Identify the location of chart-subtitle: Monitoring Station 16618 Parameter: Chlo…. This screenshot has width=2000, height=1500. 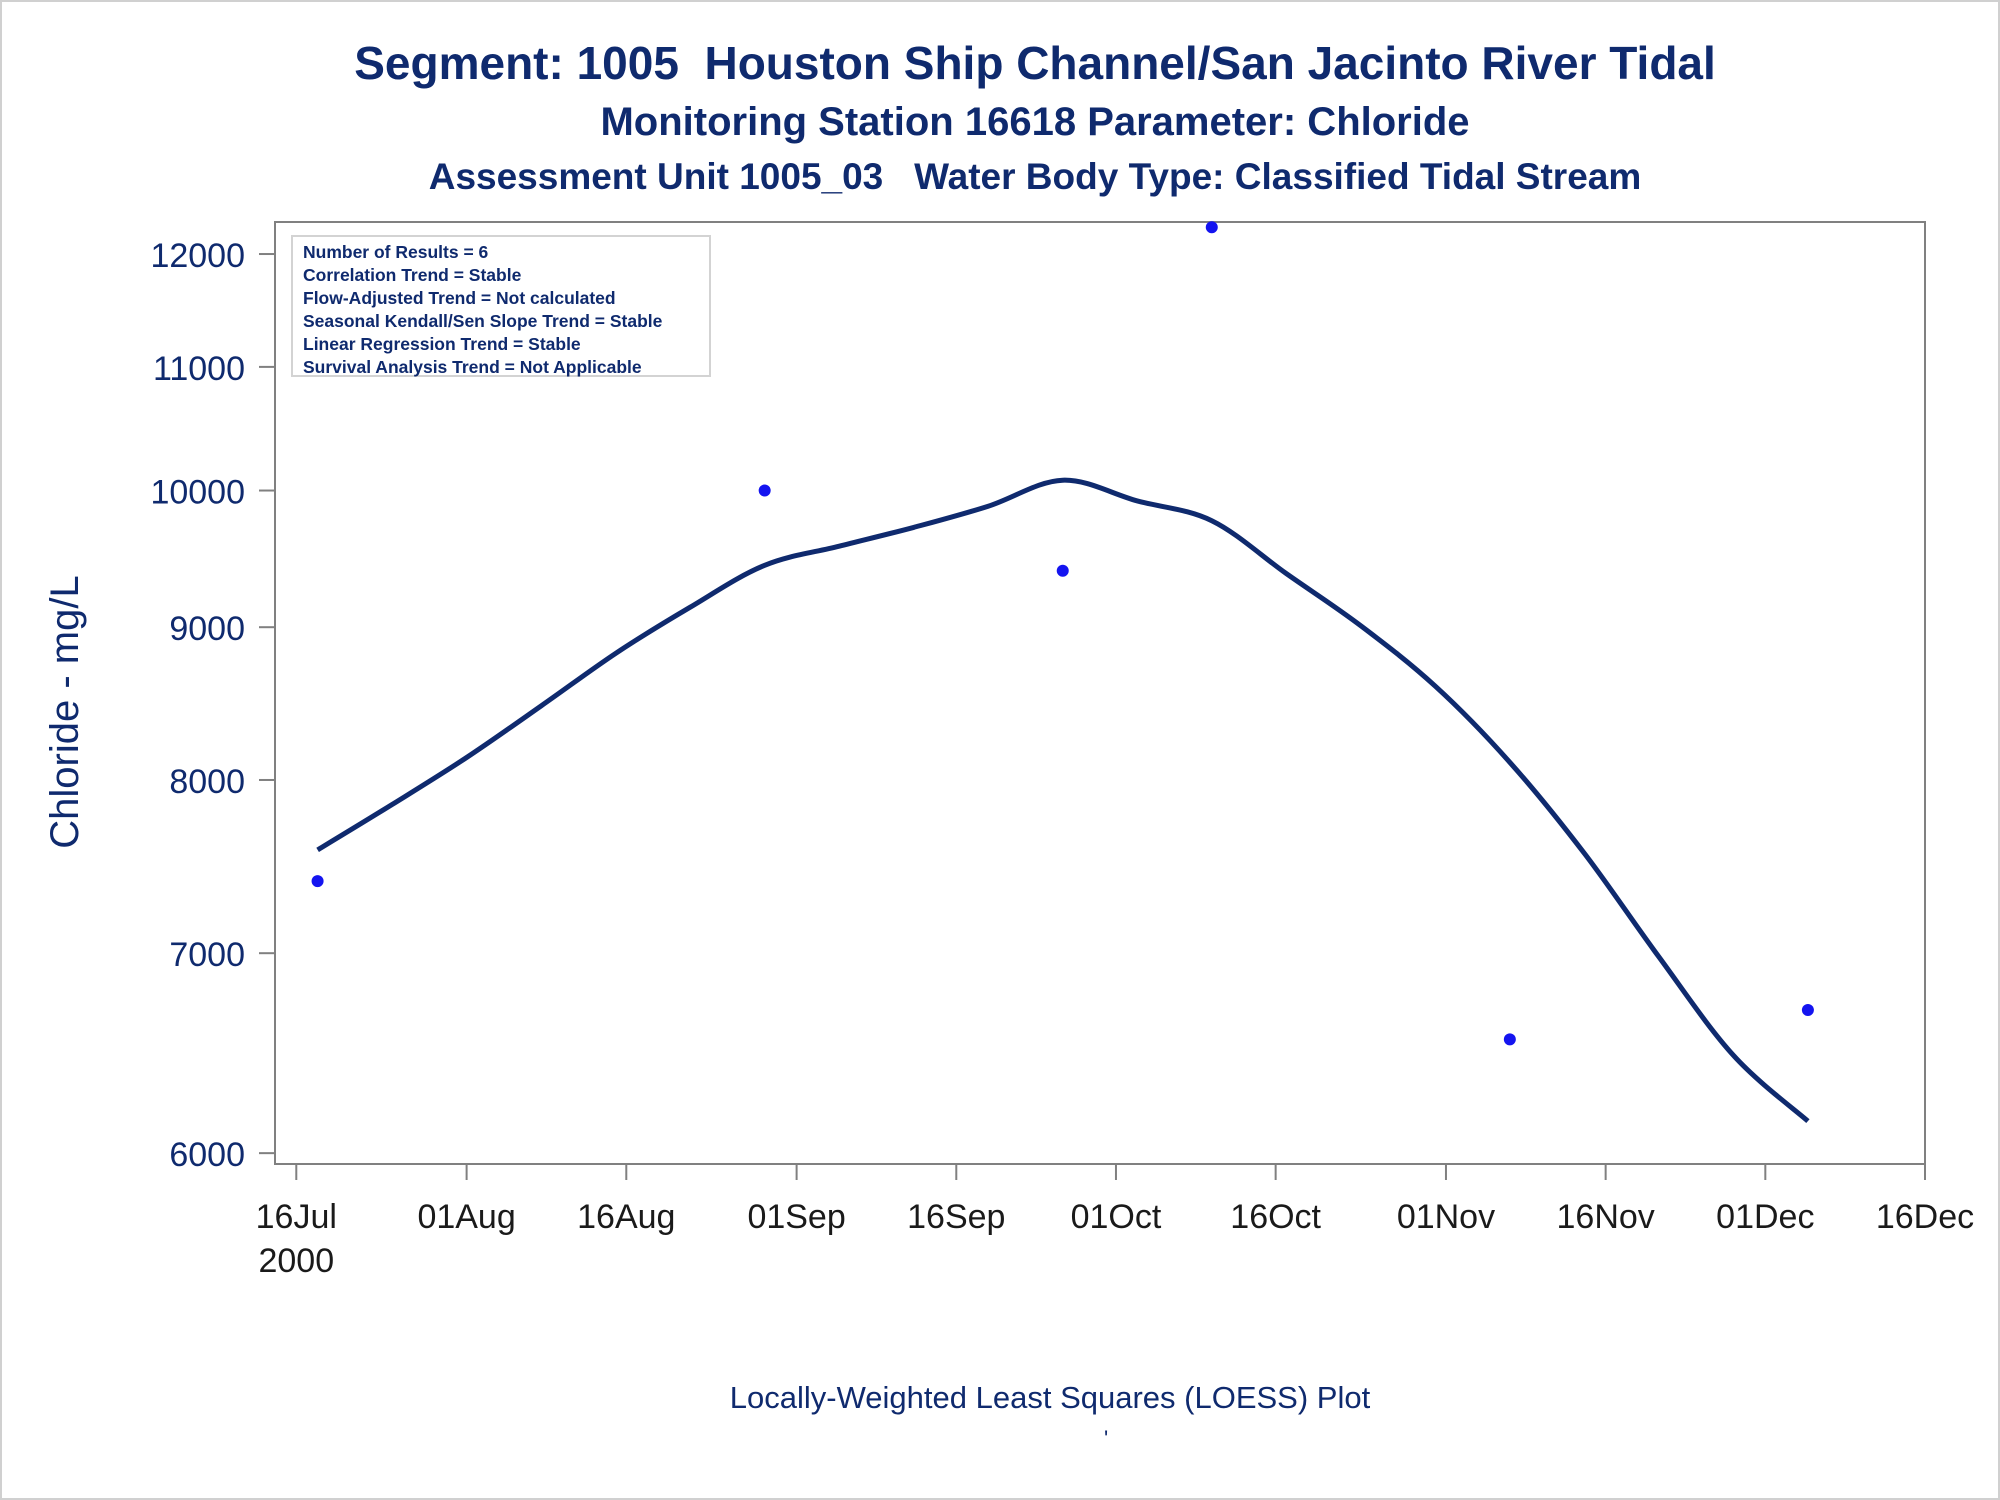
(1035, 122).